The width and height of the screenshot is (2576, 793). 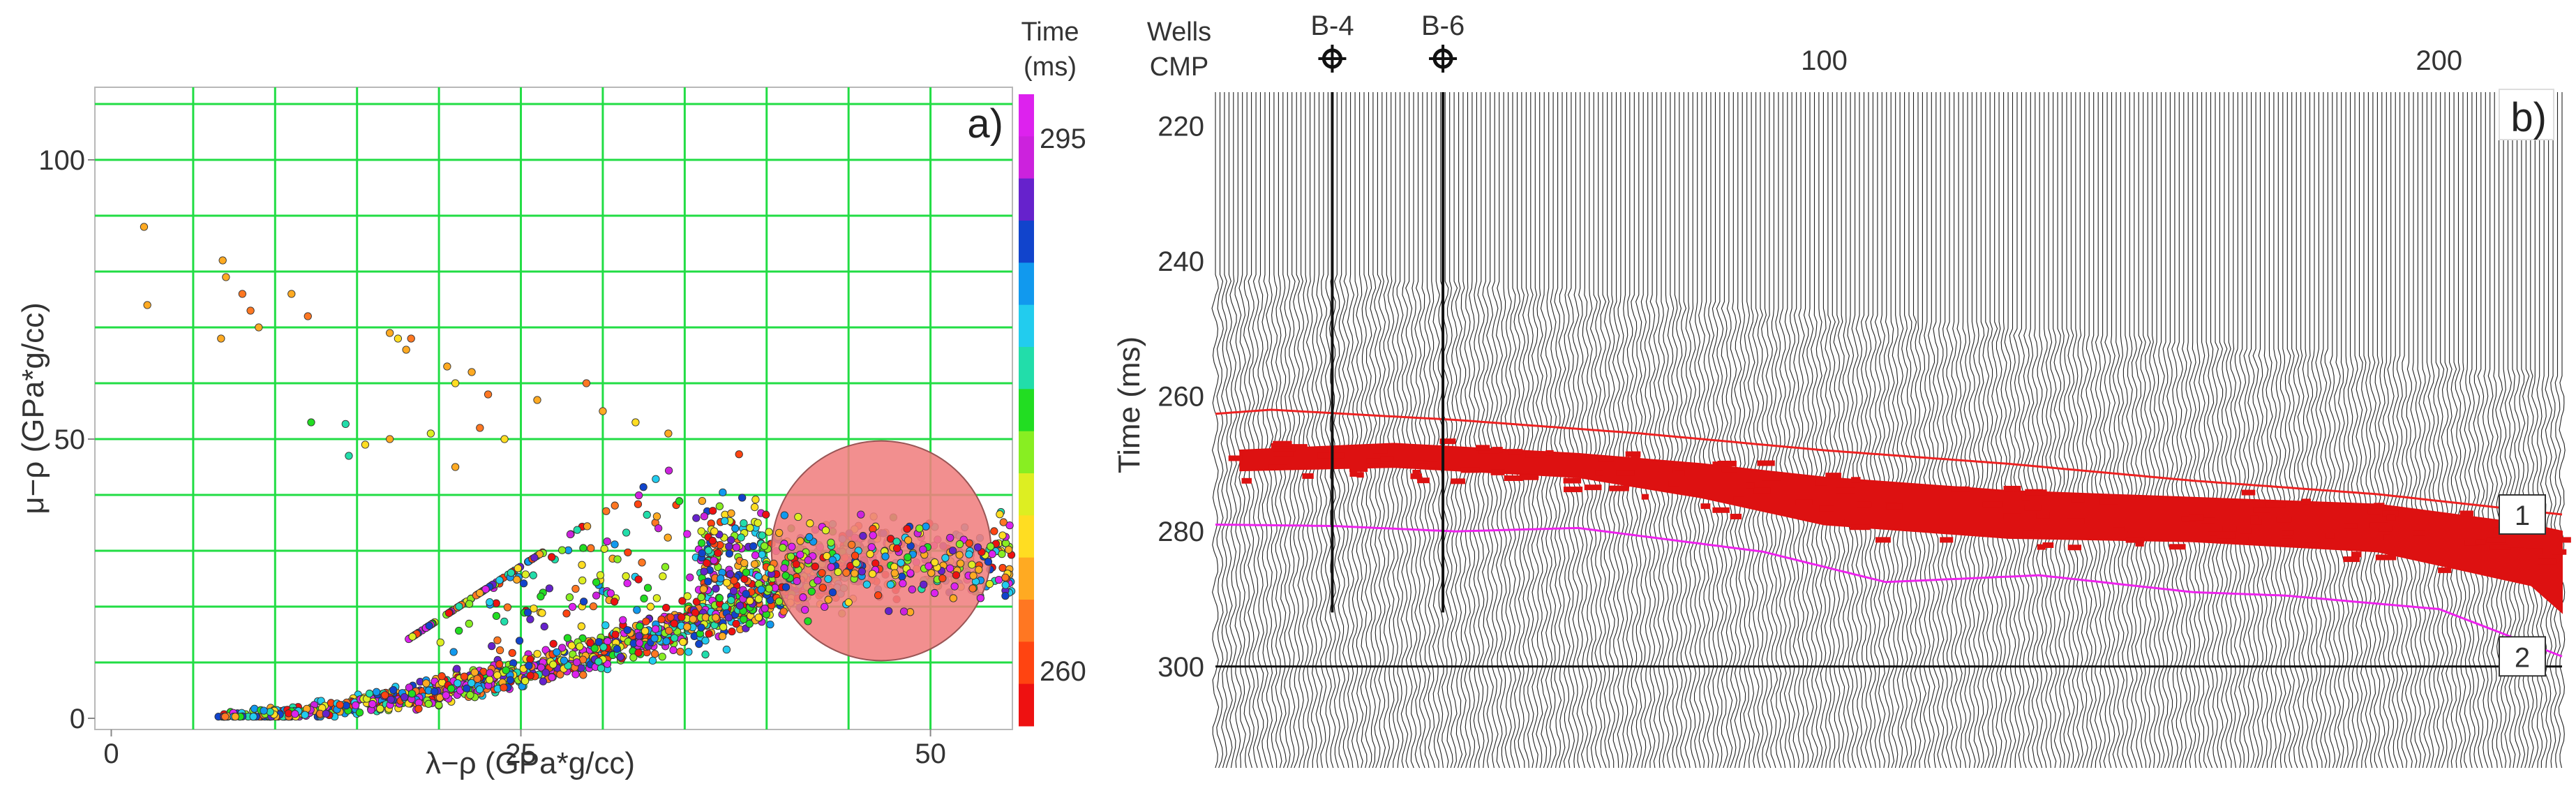 I want to click on panel-label-b-box, so click(x=2526, y=114).